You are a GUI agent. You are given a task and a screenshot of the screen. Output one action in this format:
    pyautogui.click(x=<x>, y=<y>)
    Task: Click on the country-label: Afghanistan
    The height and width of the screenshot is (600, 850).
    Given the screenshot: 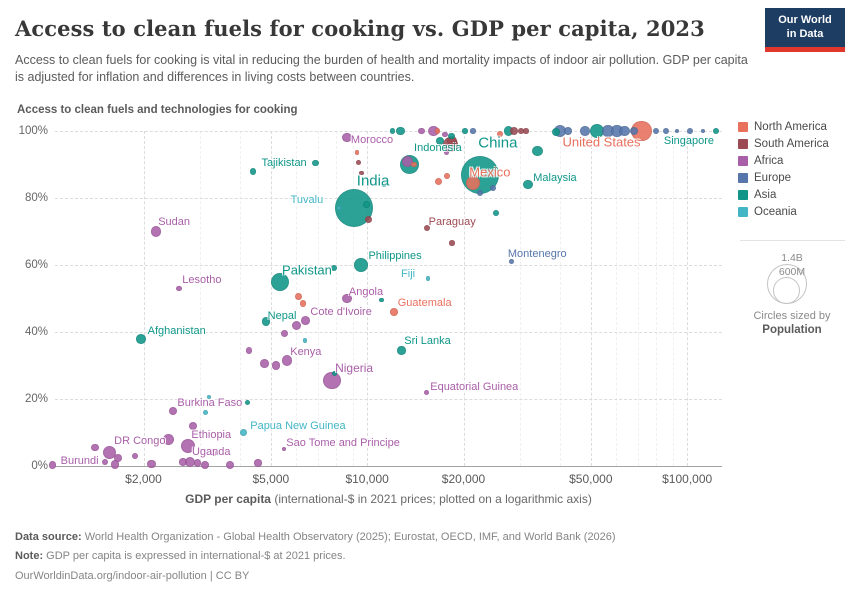 What is the action you would take?
    pyautogui.click(x=176, y=330)
    